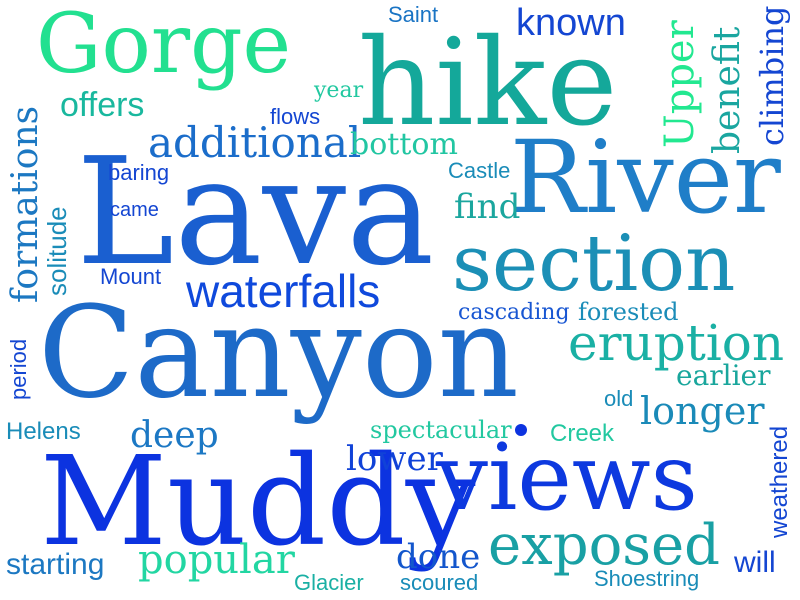 The height and width of the screenshot is (600, 800). What do you see at coordinates (772, 75) in the screenshot?
I see `word-climbing: climbing` at bounding box center [772, 75].